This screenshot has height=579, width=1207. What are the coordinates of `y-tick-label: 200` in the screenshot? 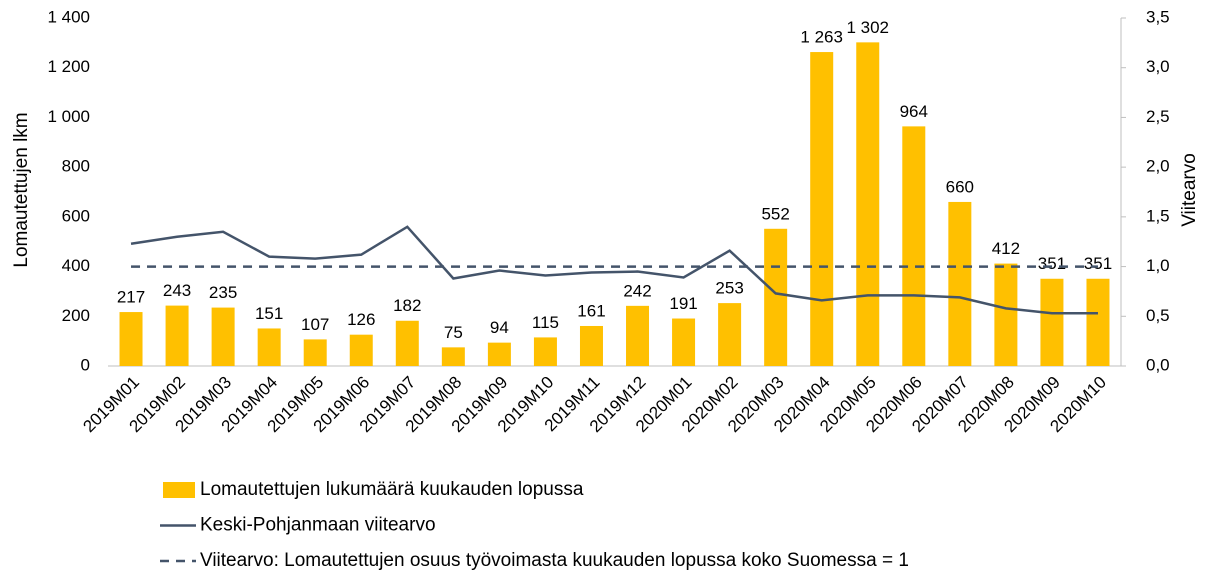 It's located at (76, 315).